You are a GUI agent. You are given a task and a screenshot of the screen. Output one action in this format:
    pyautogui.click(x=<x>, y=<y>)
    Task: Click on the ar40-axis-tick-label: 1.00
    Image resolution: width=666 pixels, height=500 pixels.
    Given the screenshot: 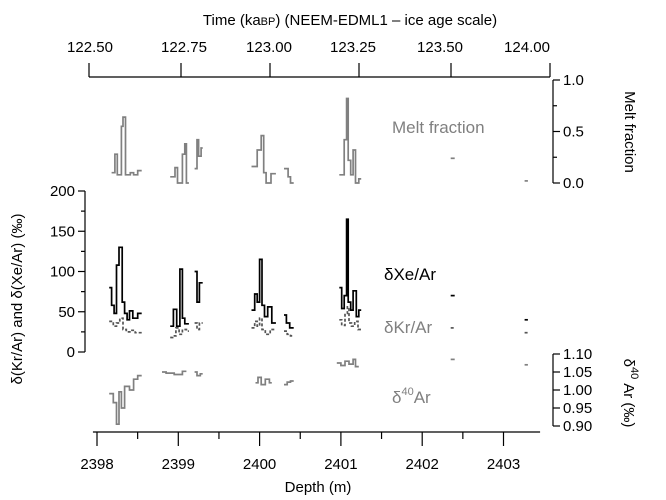 What is the action you would take?
    pyautogui.click(x=577, y=390)
    